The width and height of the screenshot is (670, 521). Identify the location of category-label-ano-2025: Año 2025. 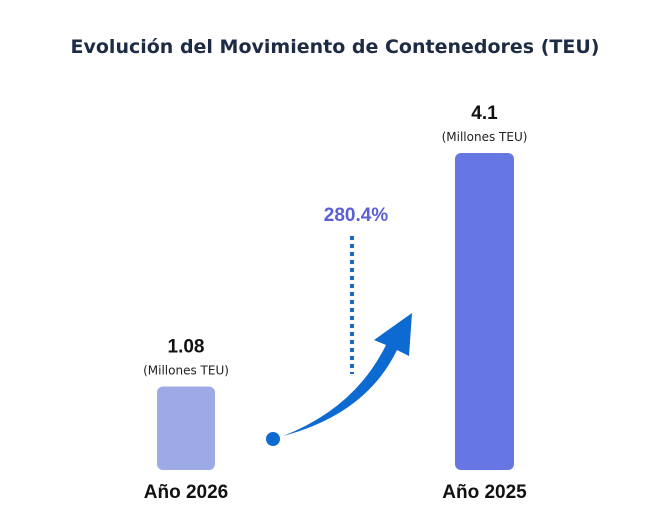
(484, 492).